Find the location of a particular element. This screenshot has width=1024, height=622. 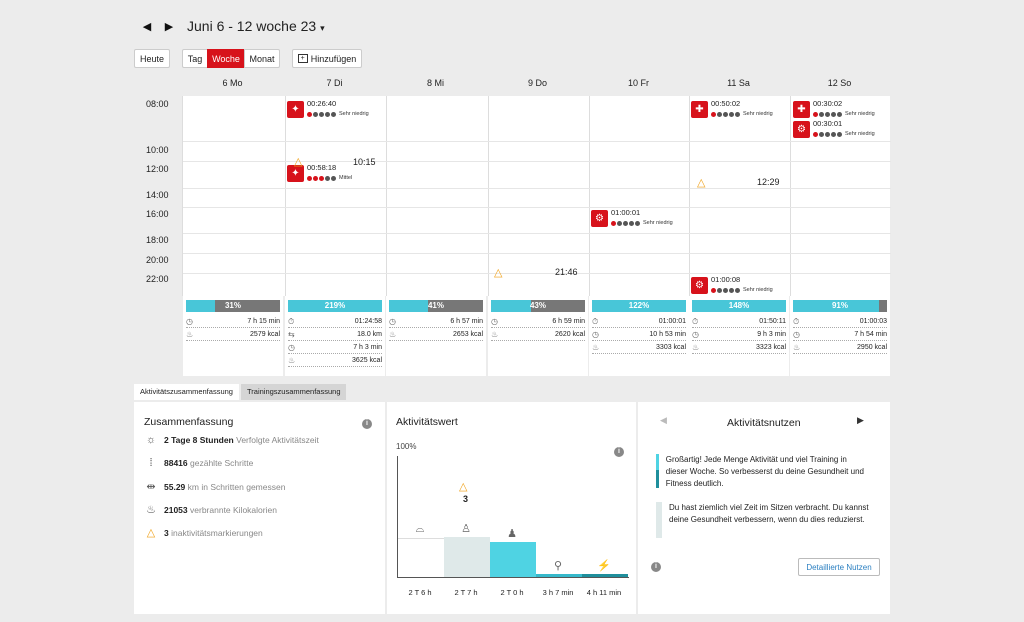

day-summary-value: 6 h 57 min is located at coordinates (466, 321).